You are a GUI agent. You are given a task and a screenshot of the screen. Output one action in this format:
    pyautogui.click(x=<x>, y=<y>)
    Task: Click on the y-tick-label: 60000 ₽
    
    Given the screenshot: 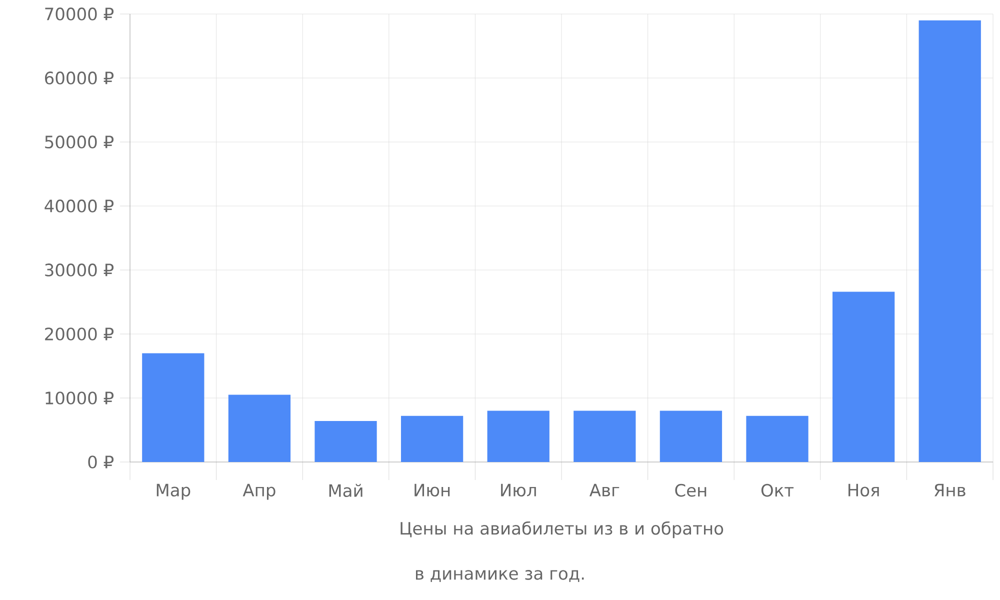 What is the action you would take?
    pyautogui.click(x=79, y=78)
    